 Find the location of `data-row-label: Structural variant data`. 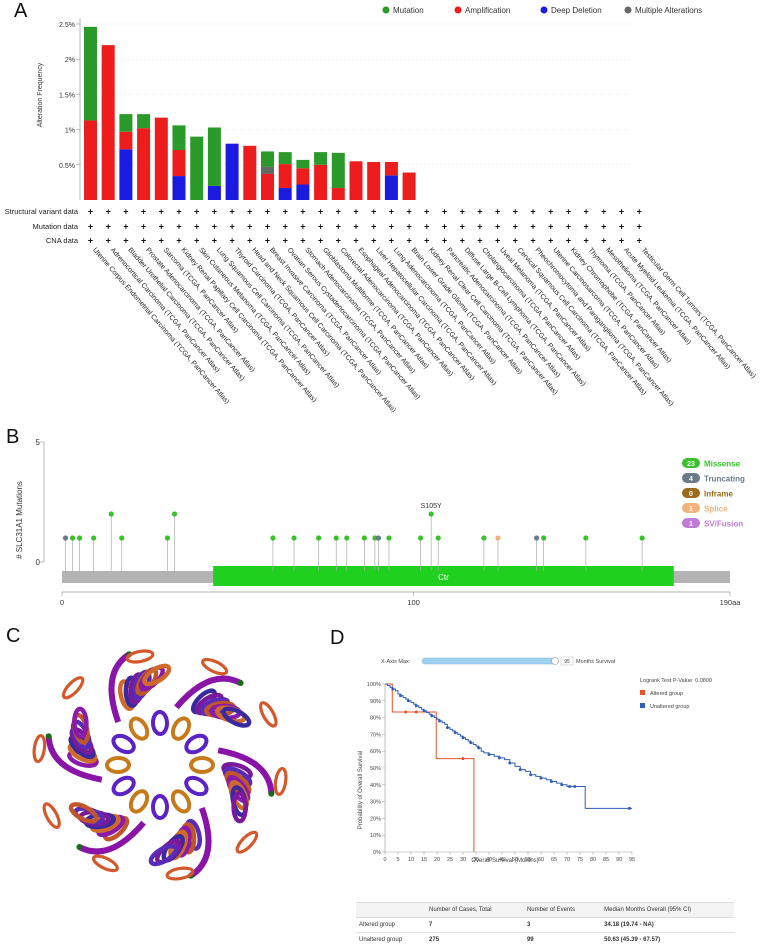

data-row-label: Structural variant data is located at coordinates (42, 211).